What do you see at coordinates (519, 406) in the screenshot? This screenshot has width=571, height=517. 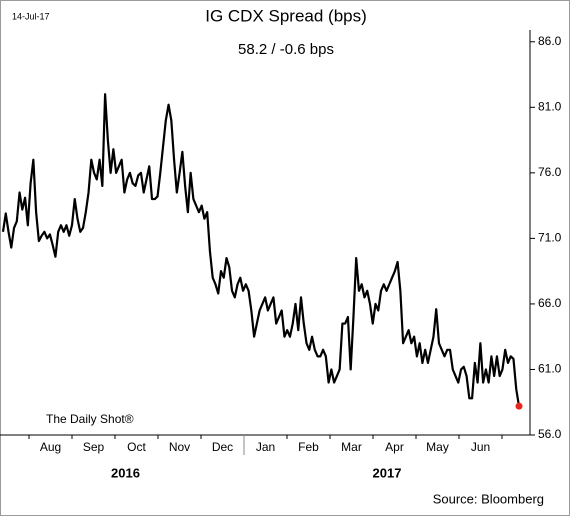 I see `last-point-marker` at bounding box center [519, 406].